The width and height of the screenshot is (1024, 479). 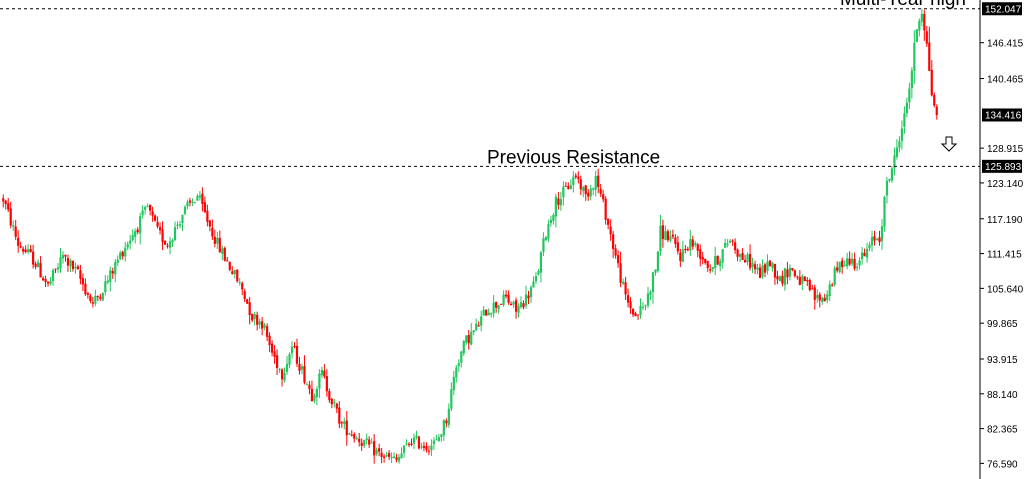 What do you see at coordinates (1005, 220) in the screenshot?
I see `y-tick-label: 117.190` at bounding box center [1005, 220].